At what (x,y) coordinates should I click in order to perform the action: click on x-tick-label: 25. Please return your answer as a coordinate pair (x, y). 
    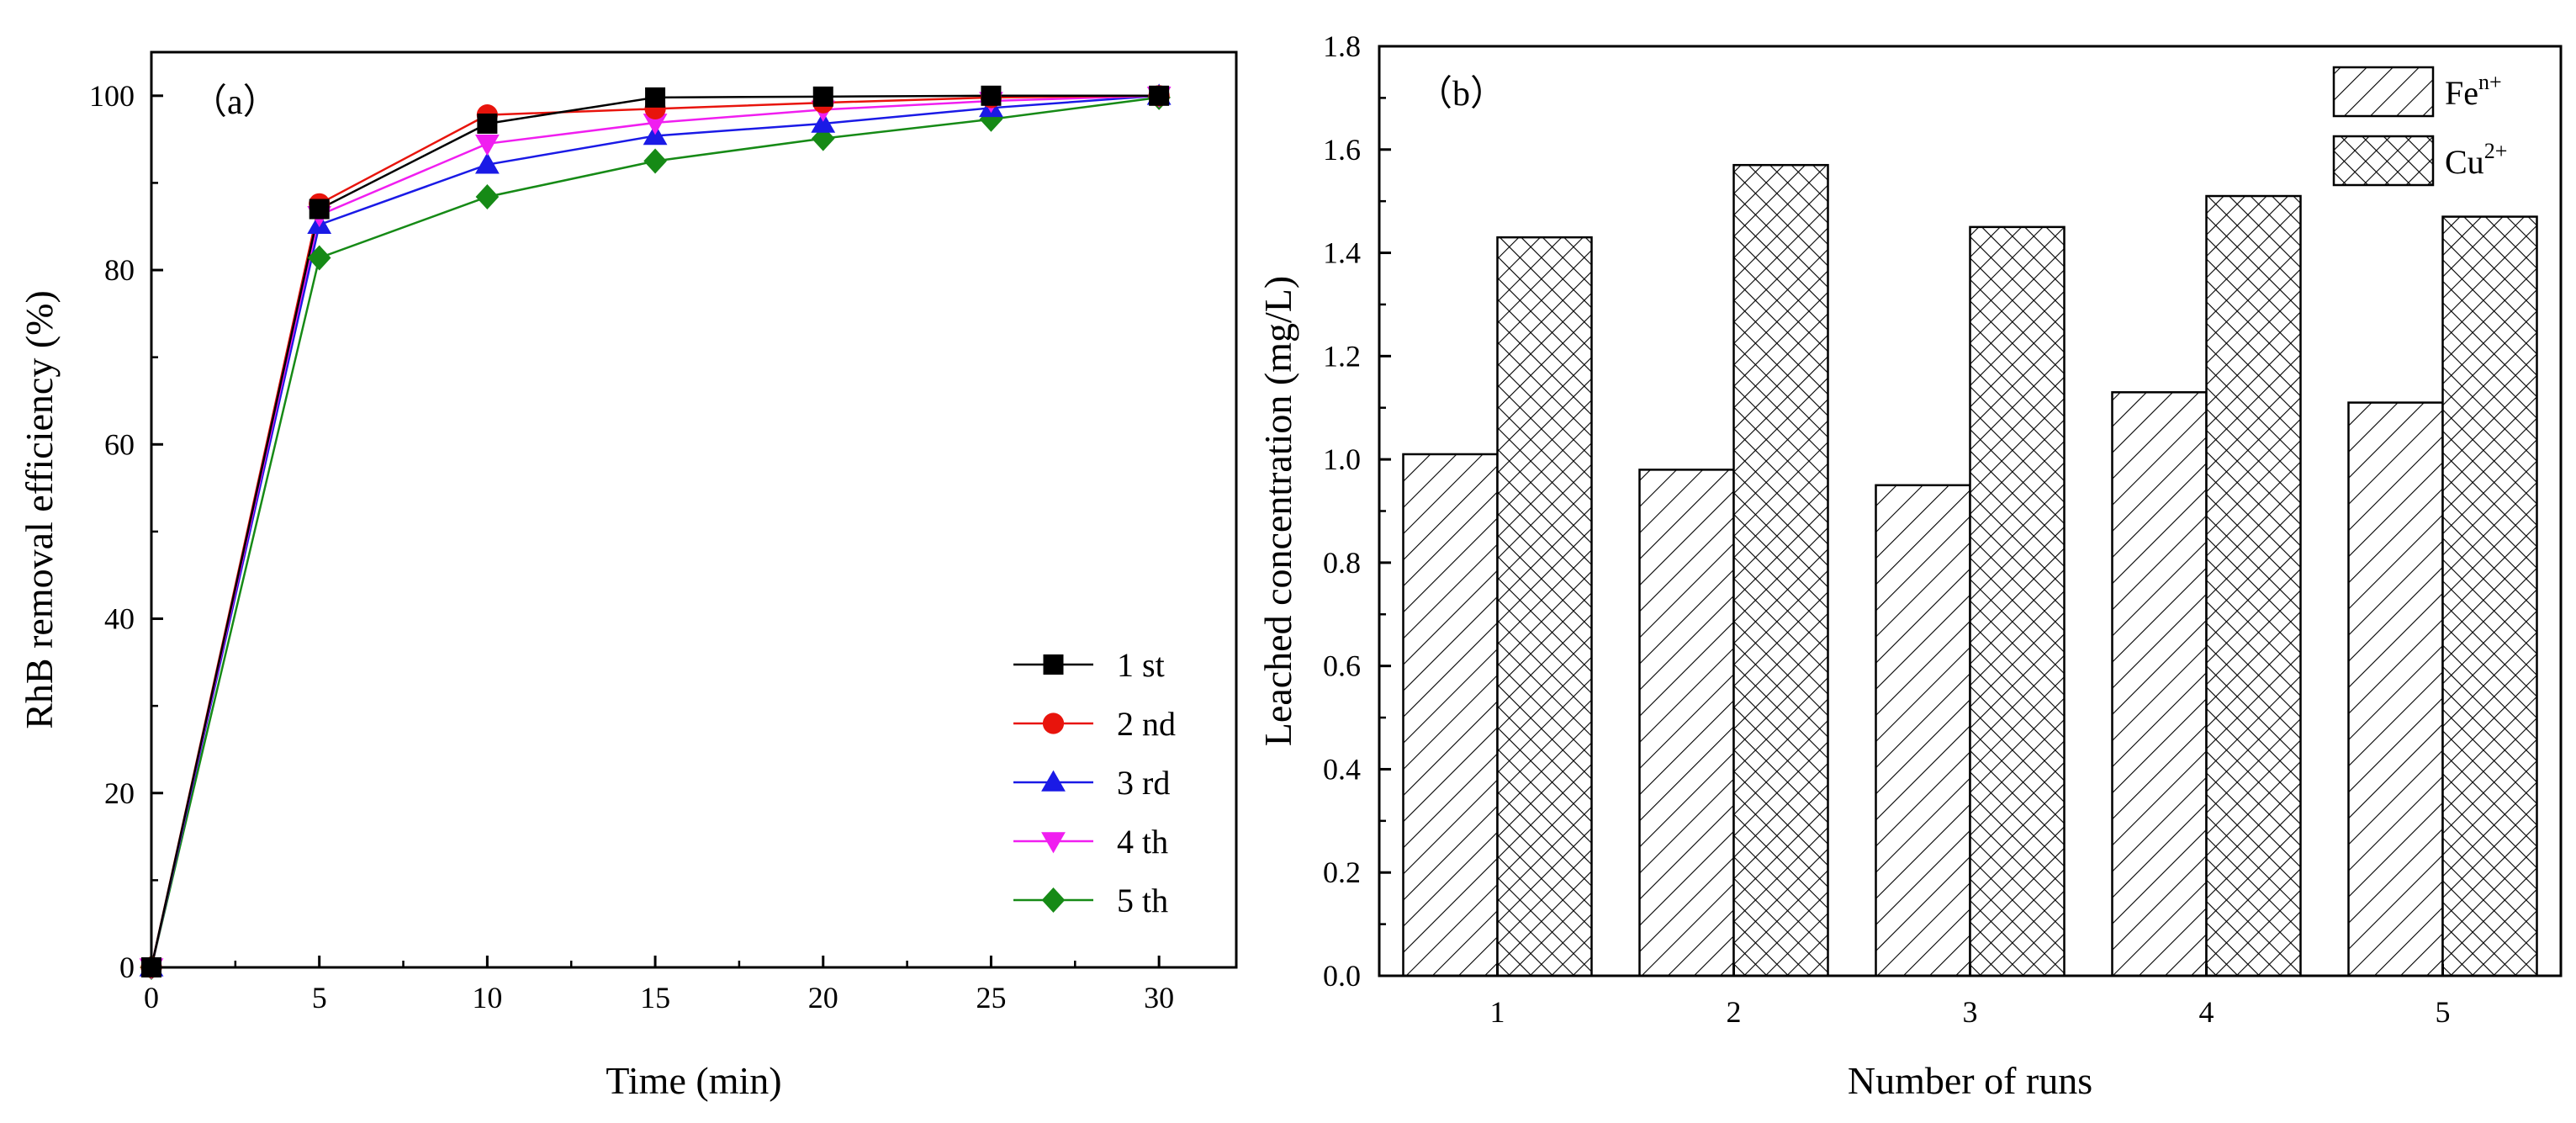
    Looking at the image, I should click on (991, 997).